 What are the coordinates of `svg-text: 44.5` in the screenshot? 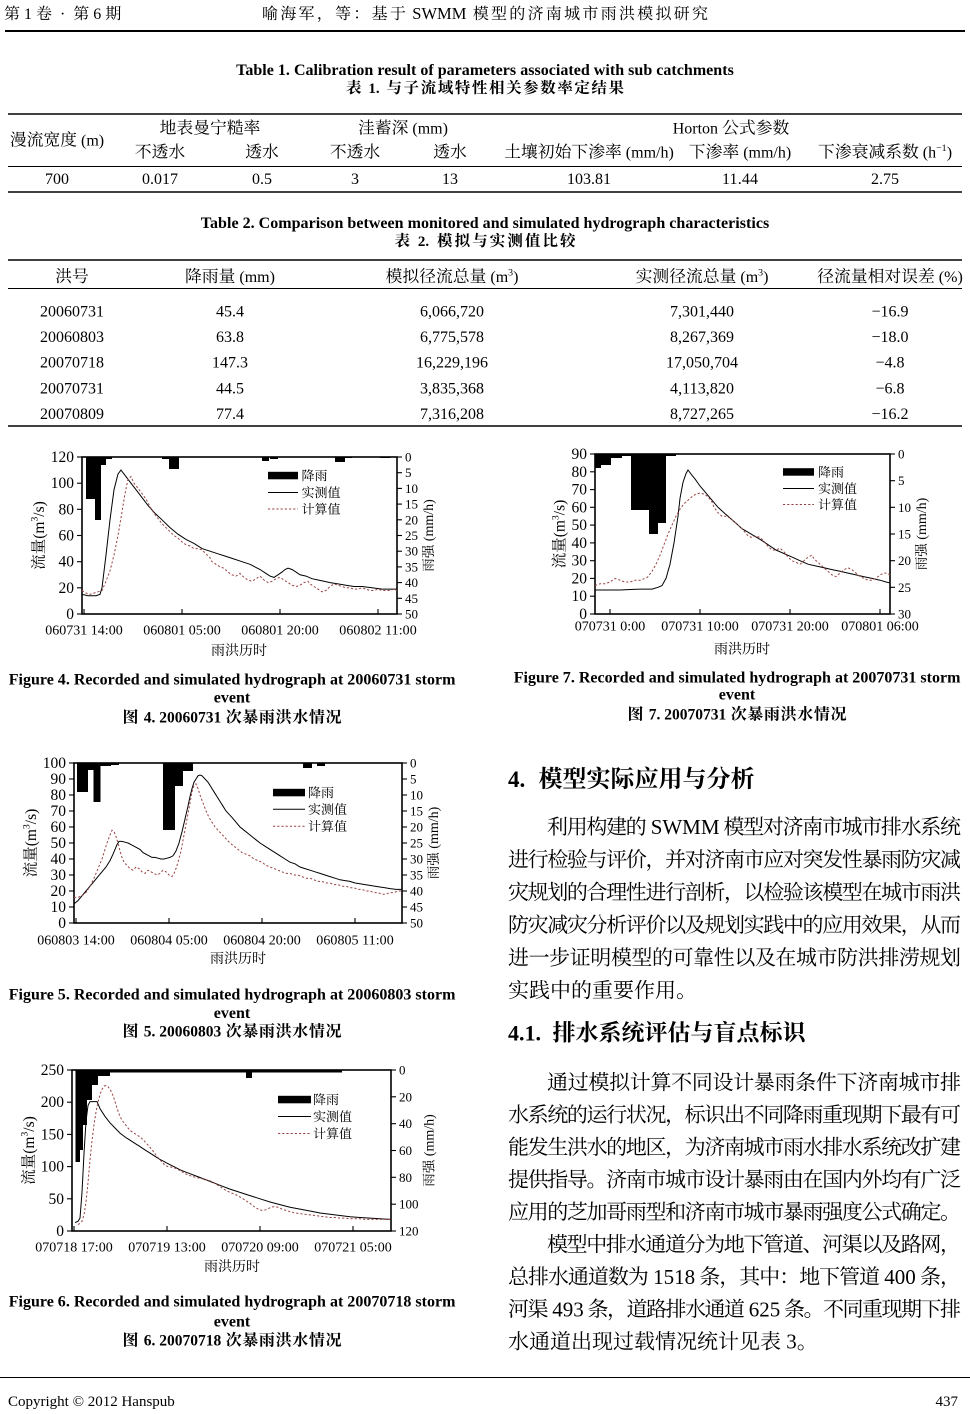 It's located at (230, 388).